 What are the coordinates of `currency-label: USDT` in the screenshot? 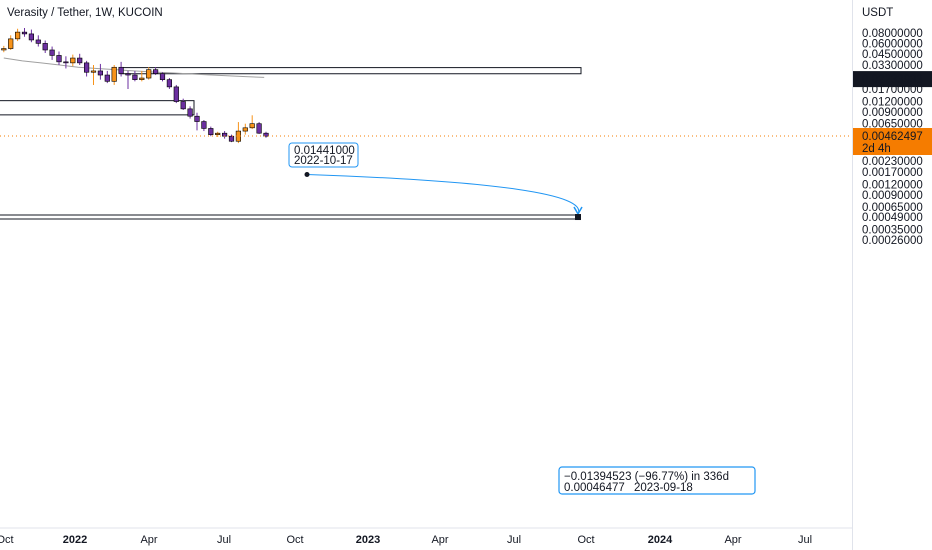 It's located at (877, 13).